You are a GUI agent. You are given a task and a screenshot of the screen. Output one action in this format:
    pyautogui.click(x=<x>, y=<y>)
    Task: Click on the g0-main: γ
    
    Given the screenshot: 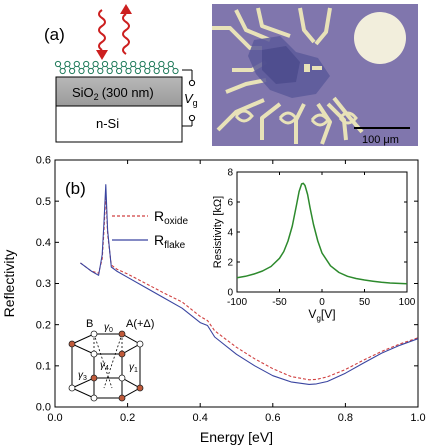 What is the action you would take?
    pyautogui.click(x=107, y=327)
    